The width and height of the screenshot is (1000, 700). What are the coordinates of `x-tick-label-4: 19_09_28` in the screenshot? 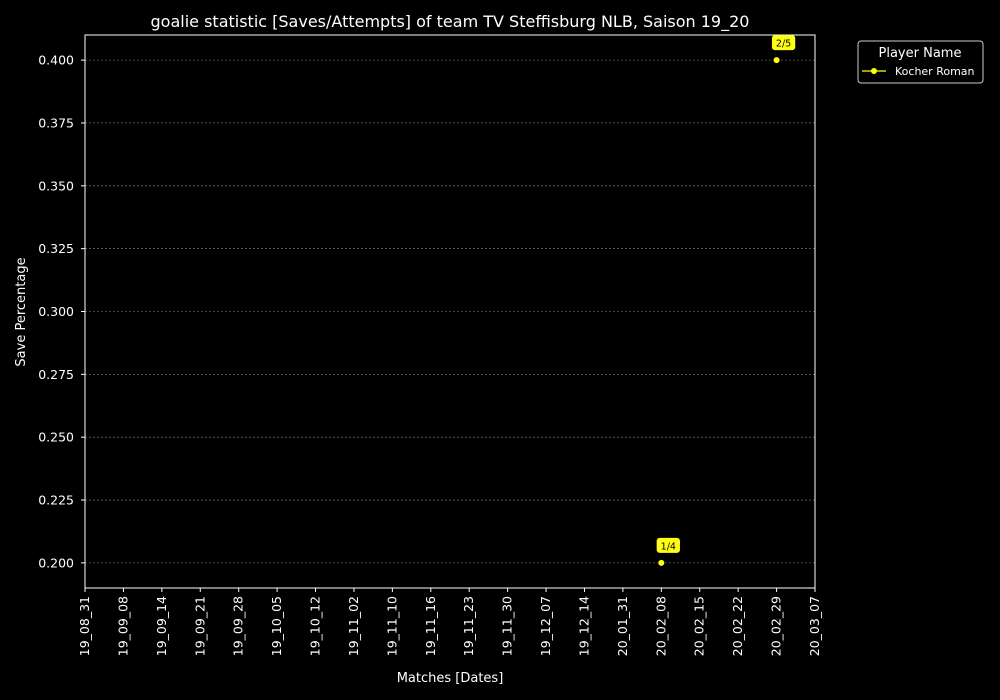 It's located at (238, 626).